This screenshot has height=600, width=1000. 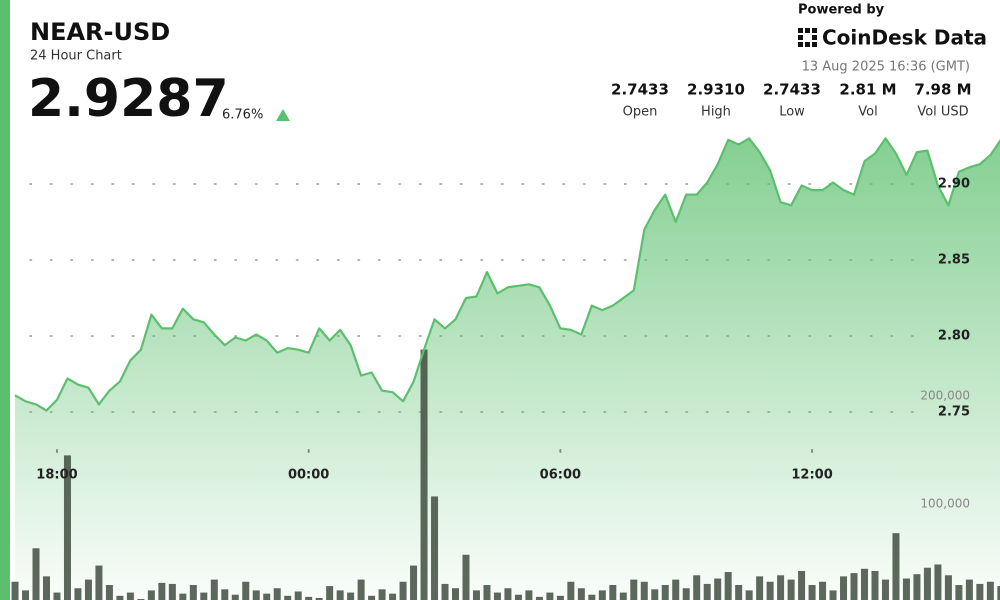 I want to click on y2-tick-label: 200,000, so click(x=945, y=396).